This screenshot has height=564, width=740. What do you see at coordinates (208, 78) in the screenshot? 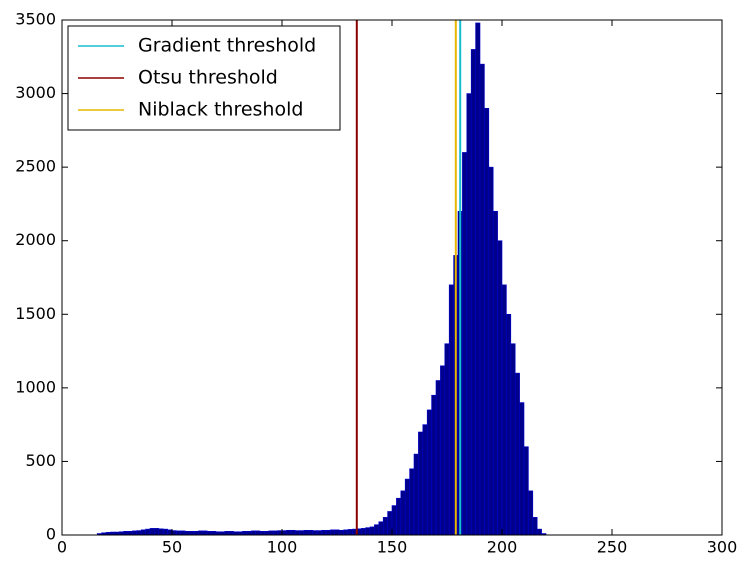
I see `legend-label: Otsu threshold` at bounding box center [208, 78].